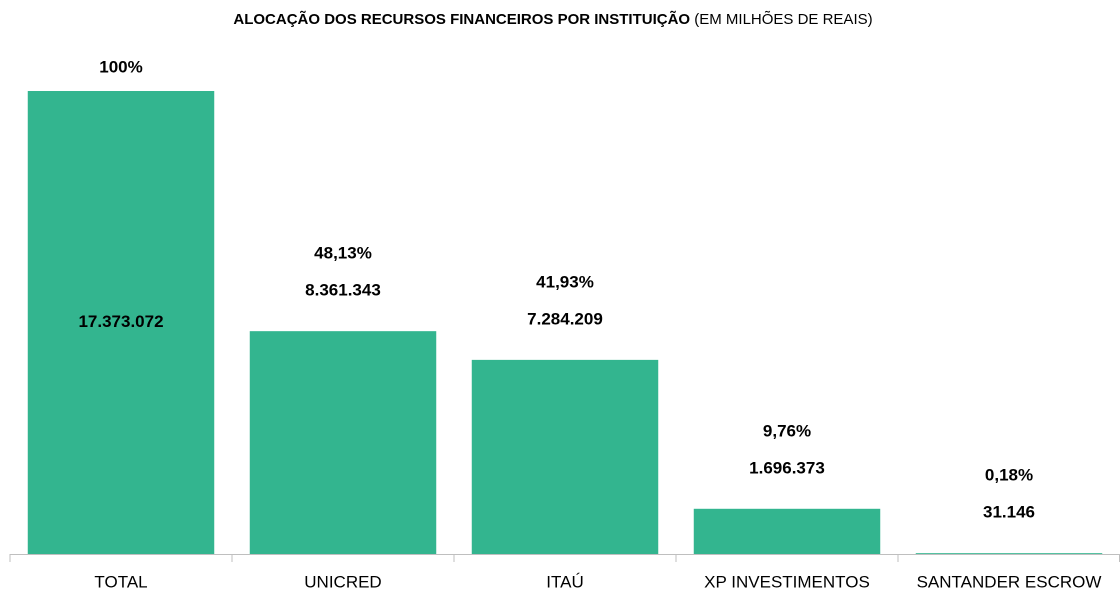 The width and height of the screenshot is (1120, 594). What do you see at coordinates (343, 253) in the screenshot?
I see `percentage-label: 48,13%` at bounding box center [343, 253].